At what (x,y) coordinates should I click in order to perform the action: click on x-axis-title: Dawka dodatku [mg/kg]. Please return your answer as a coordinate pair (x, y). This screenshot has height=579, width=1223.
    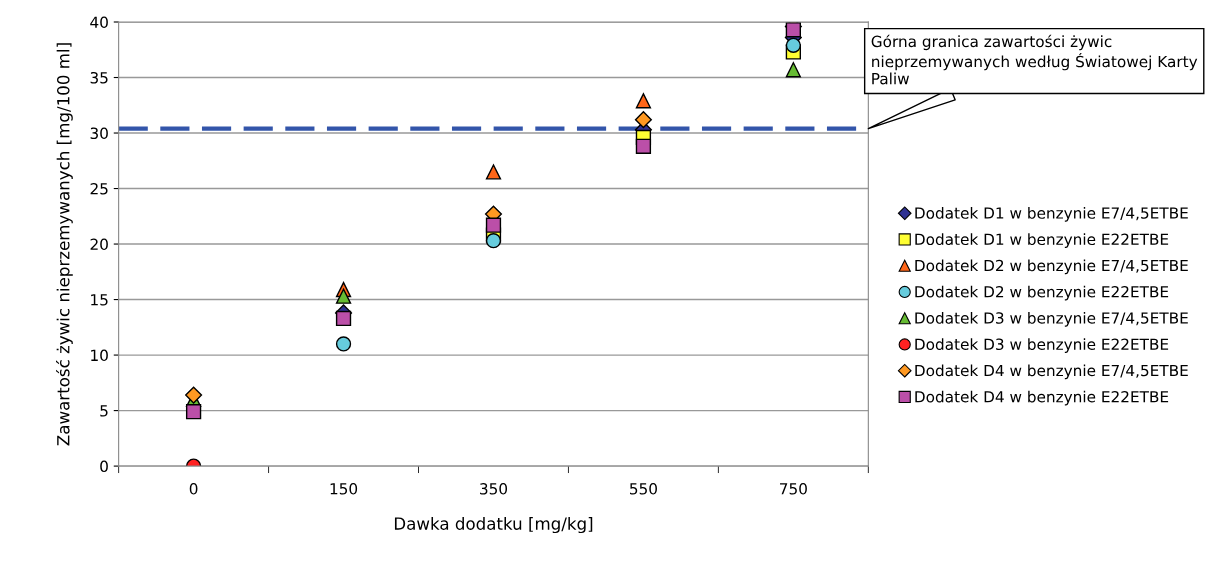
    Looking at the image, I should click on (493, 525).